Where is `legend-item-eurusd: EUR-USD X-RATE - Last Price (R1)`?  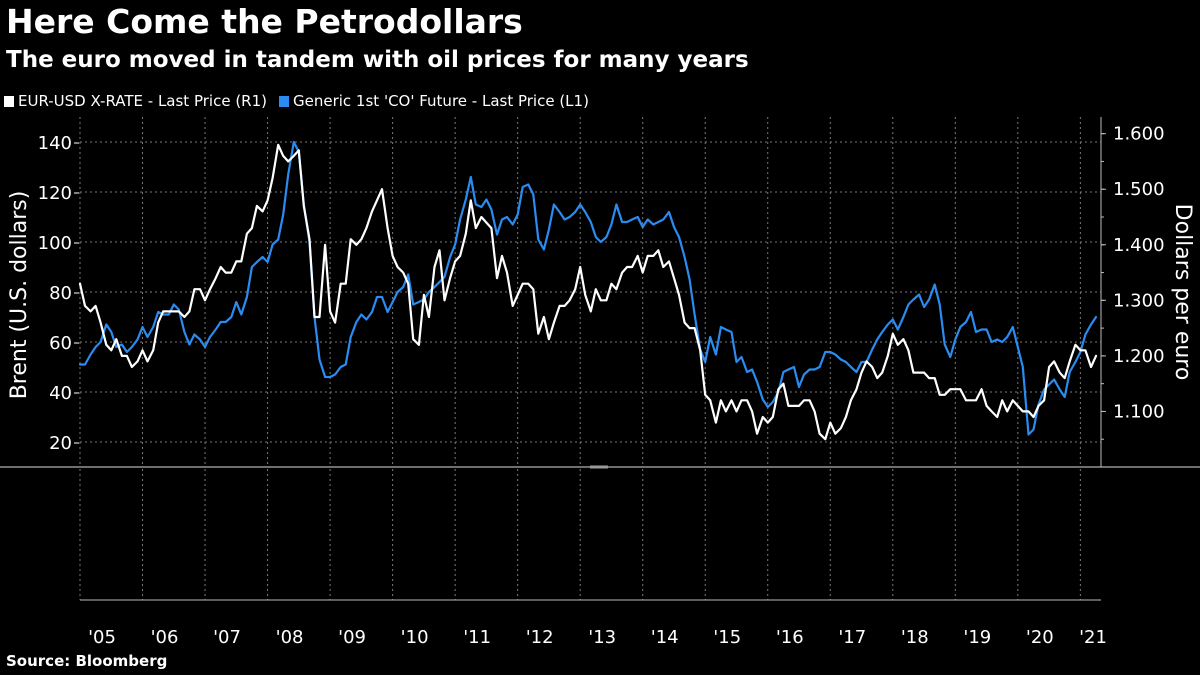 legend-item-eurusd: EUR-USD X-RATE - Last Price (R1) is located at coordinates (135, 101).